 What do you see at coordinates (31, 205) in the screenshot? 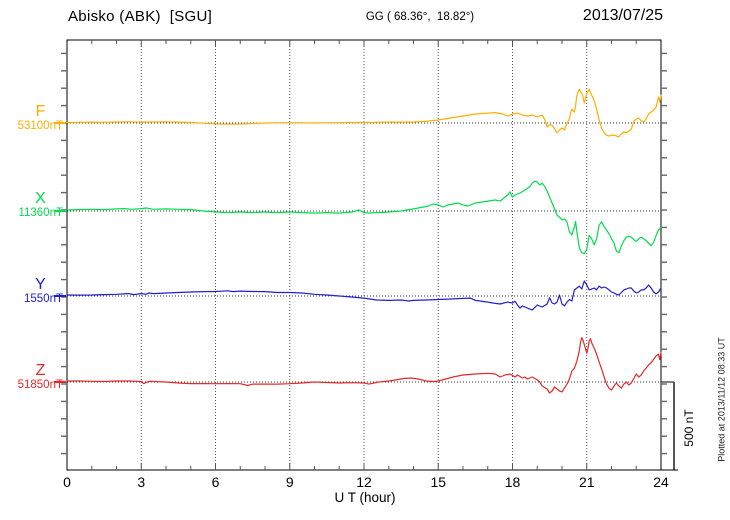
I see `series-label-x: X 11360nT` at bounding box center [31, 205].